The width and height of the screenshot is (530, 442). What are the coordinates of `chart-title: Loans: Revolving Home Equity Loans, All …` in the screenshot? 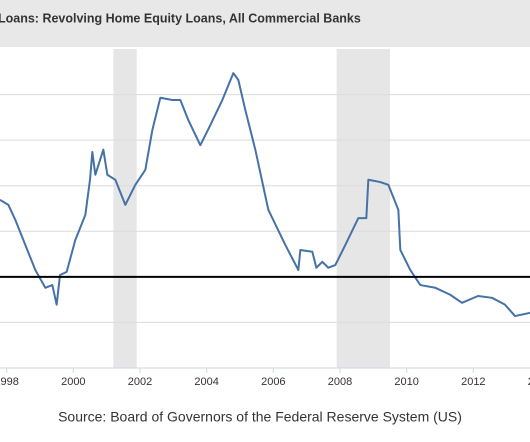 It's located at (180, 18).